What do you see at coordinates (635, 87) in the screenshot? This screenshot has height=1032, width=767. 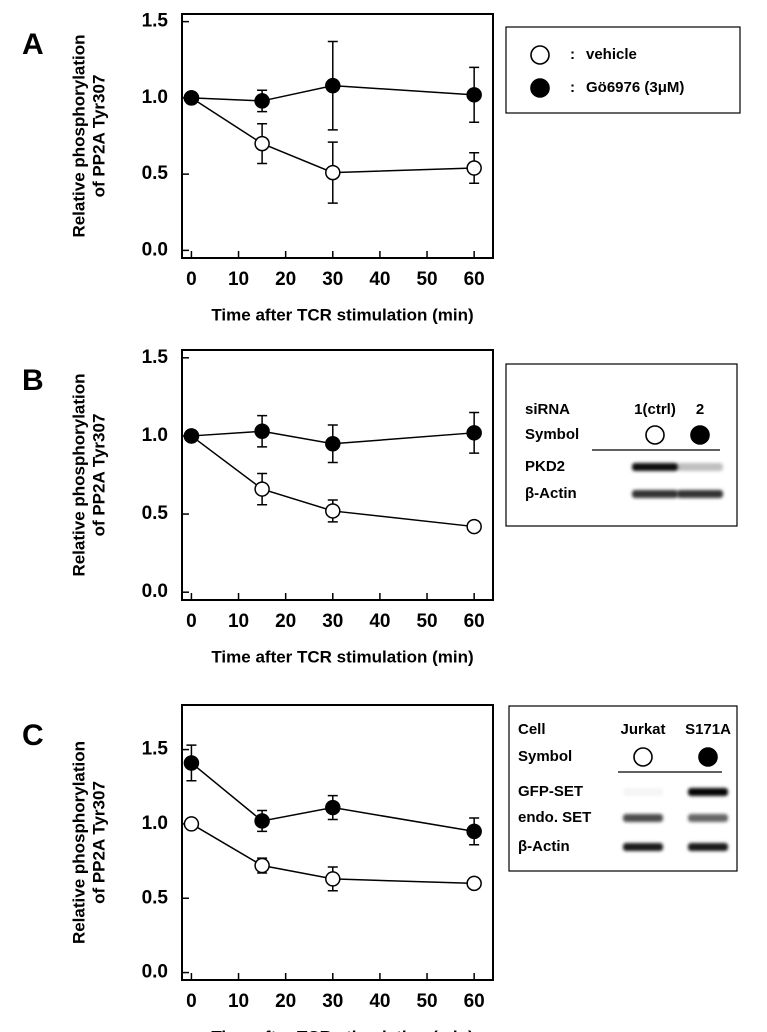 I see `legend-label: Gö6976 (3μM)` at bounding box center [635, 87].